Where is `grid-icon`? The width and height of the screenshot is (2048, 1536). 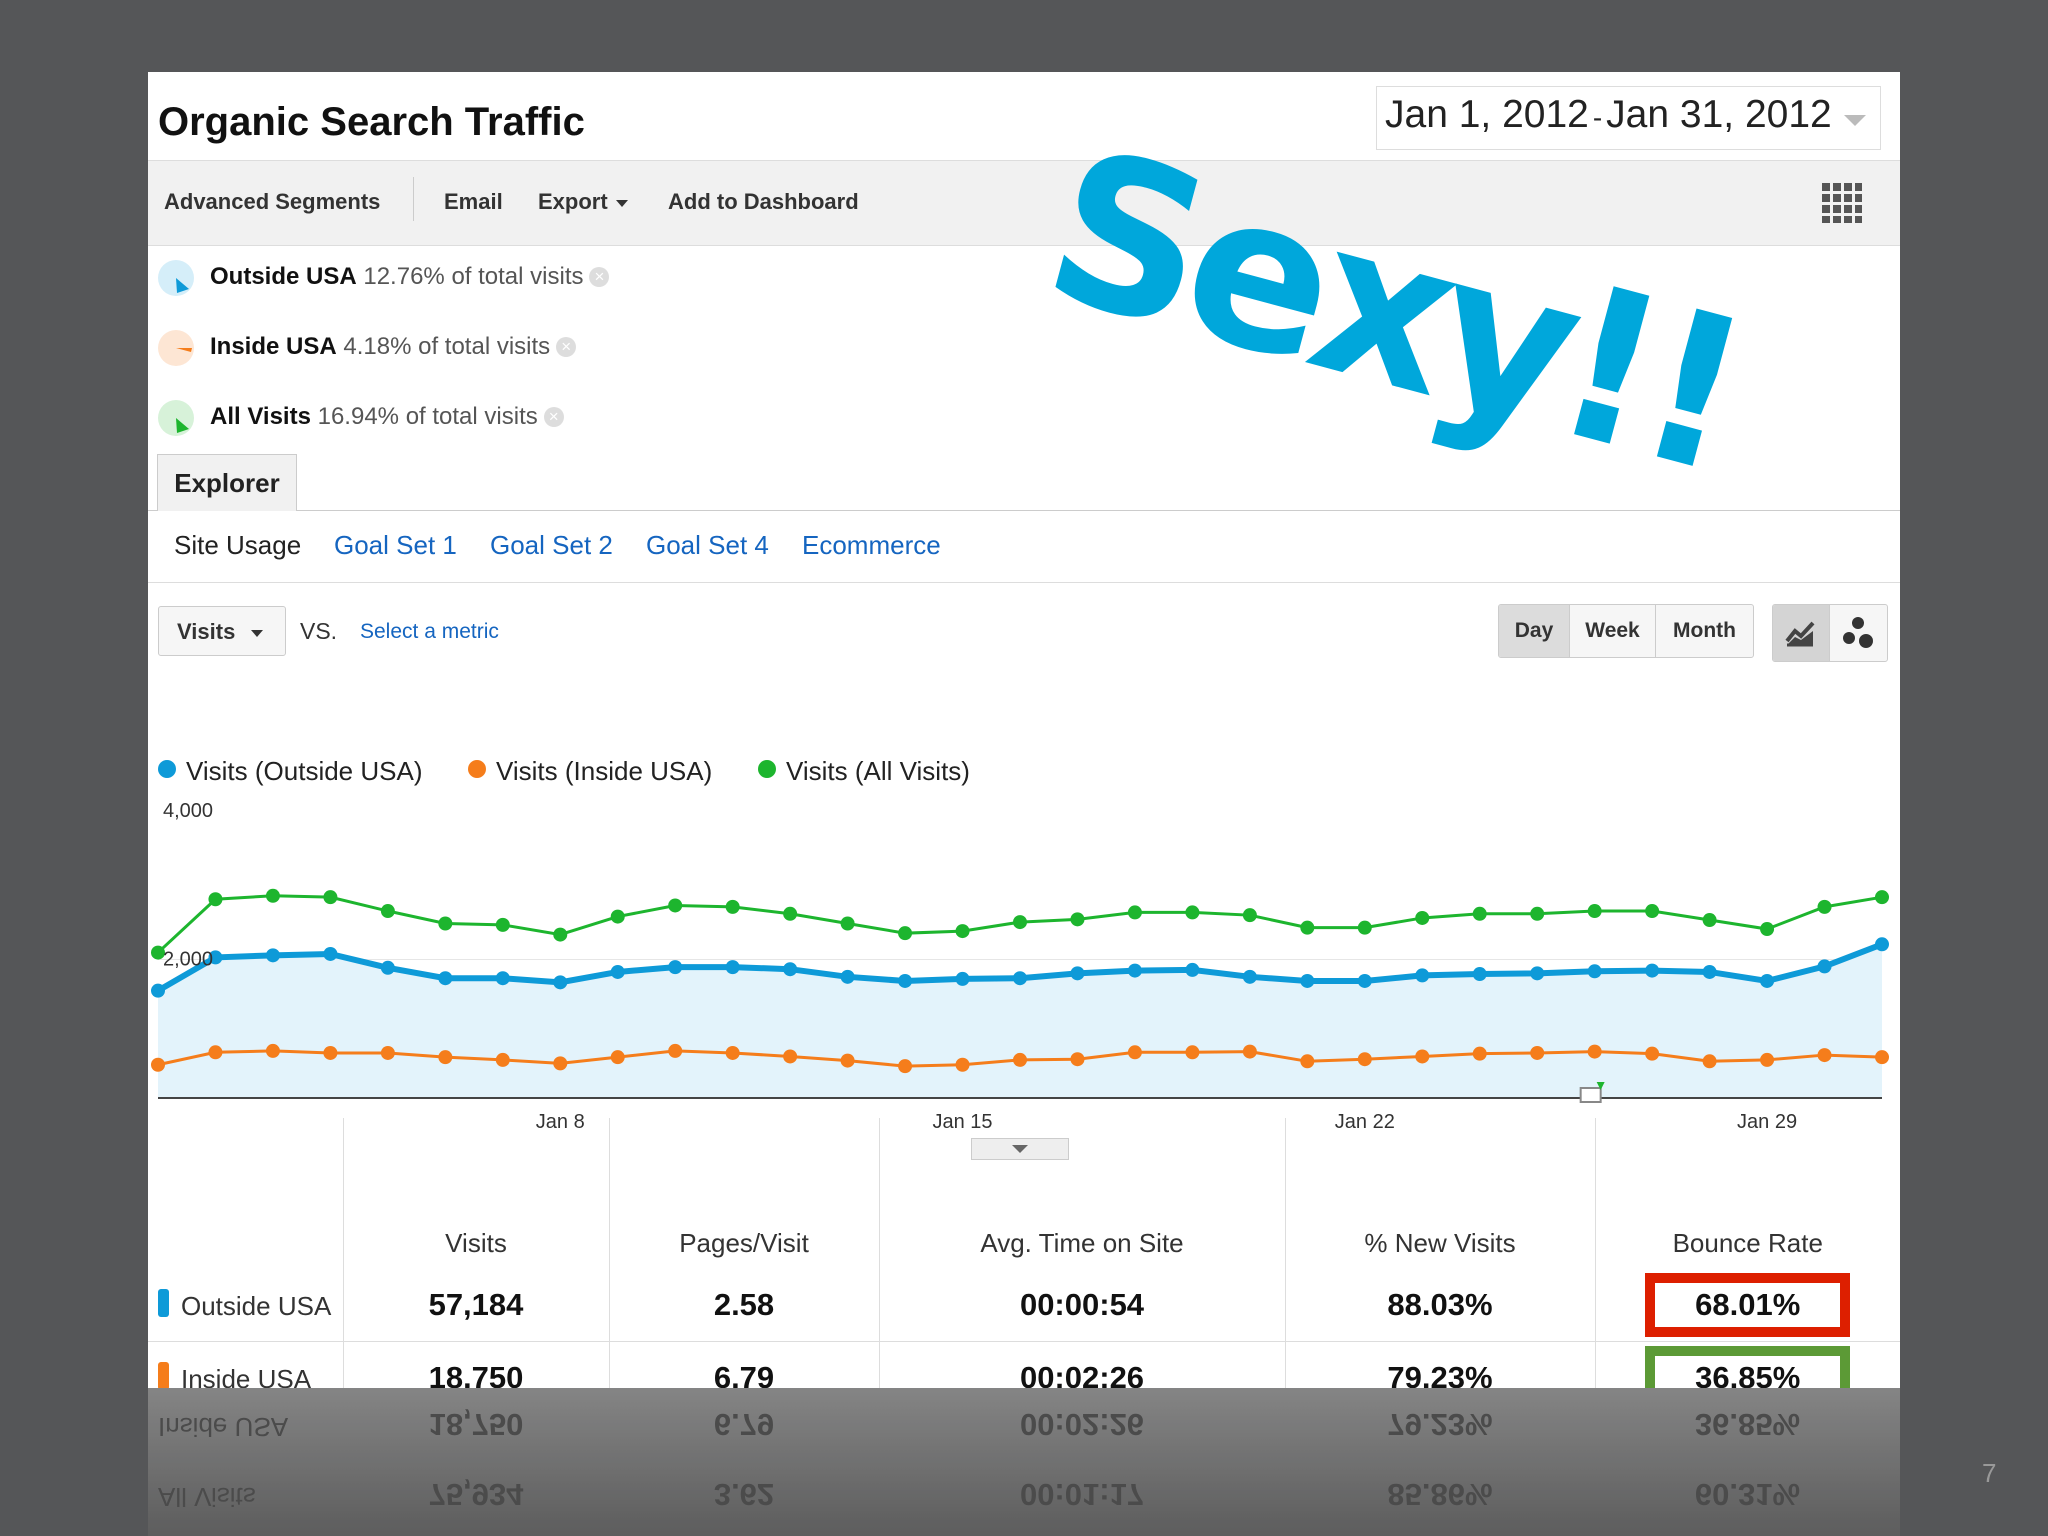
grid-icon is located at coordinates (1842, 203).